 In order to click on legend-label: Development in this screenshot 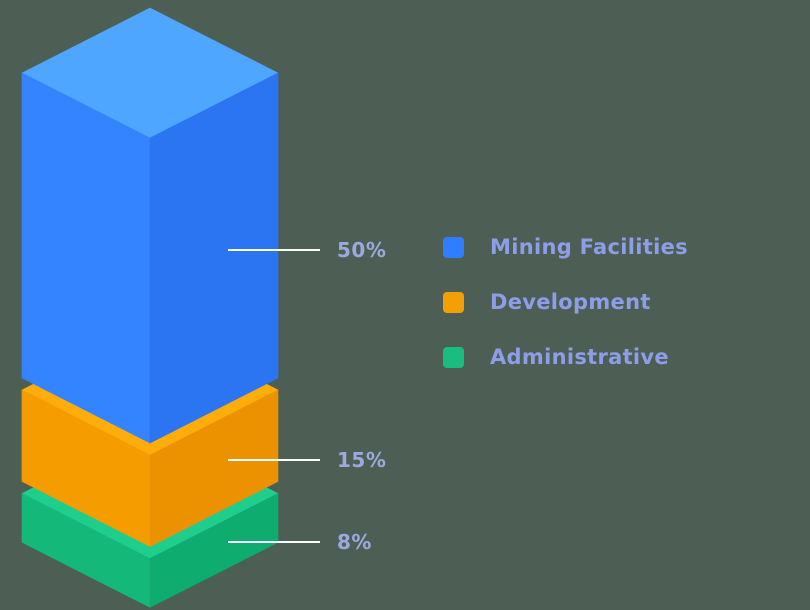, I will do `click(570, 302)`.